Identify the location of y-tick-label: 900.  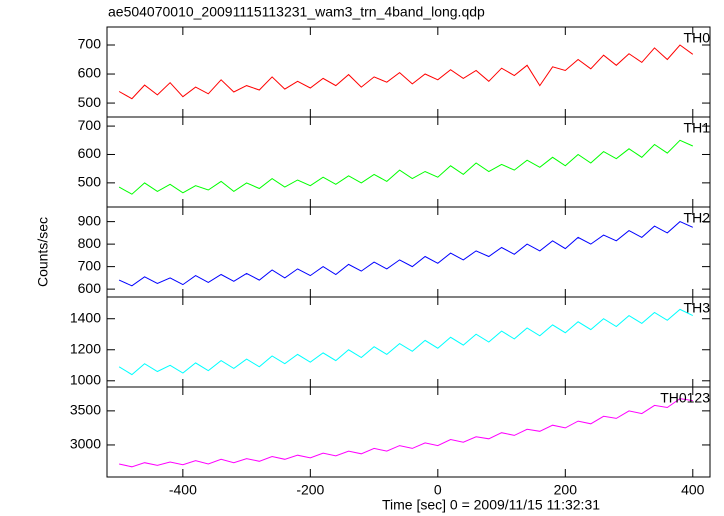
(90, 220).